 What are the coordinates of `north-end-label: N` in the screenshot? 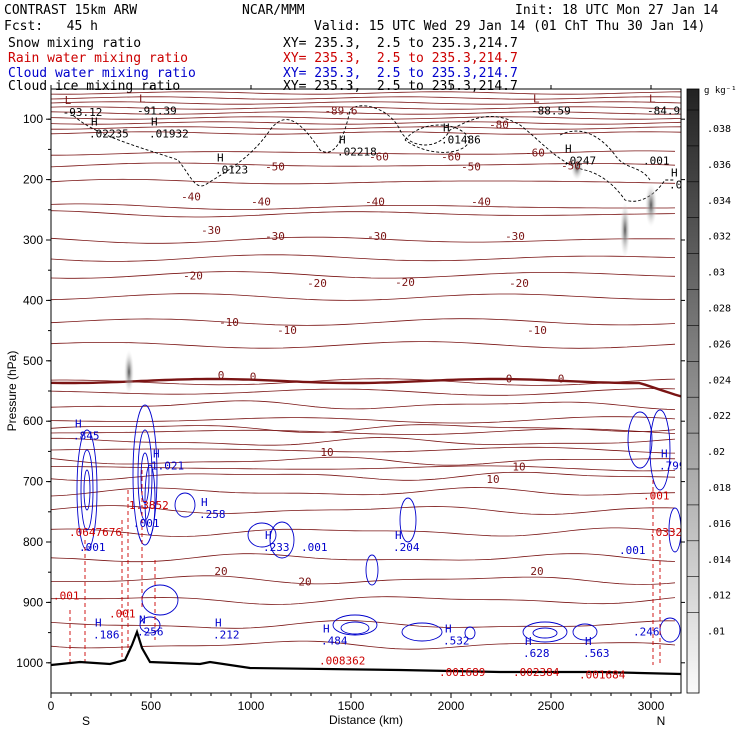 It's located at (661, 721).